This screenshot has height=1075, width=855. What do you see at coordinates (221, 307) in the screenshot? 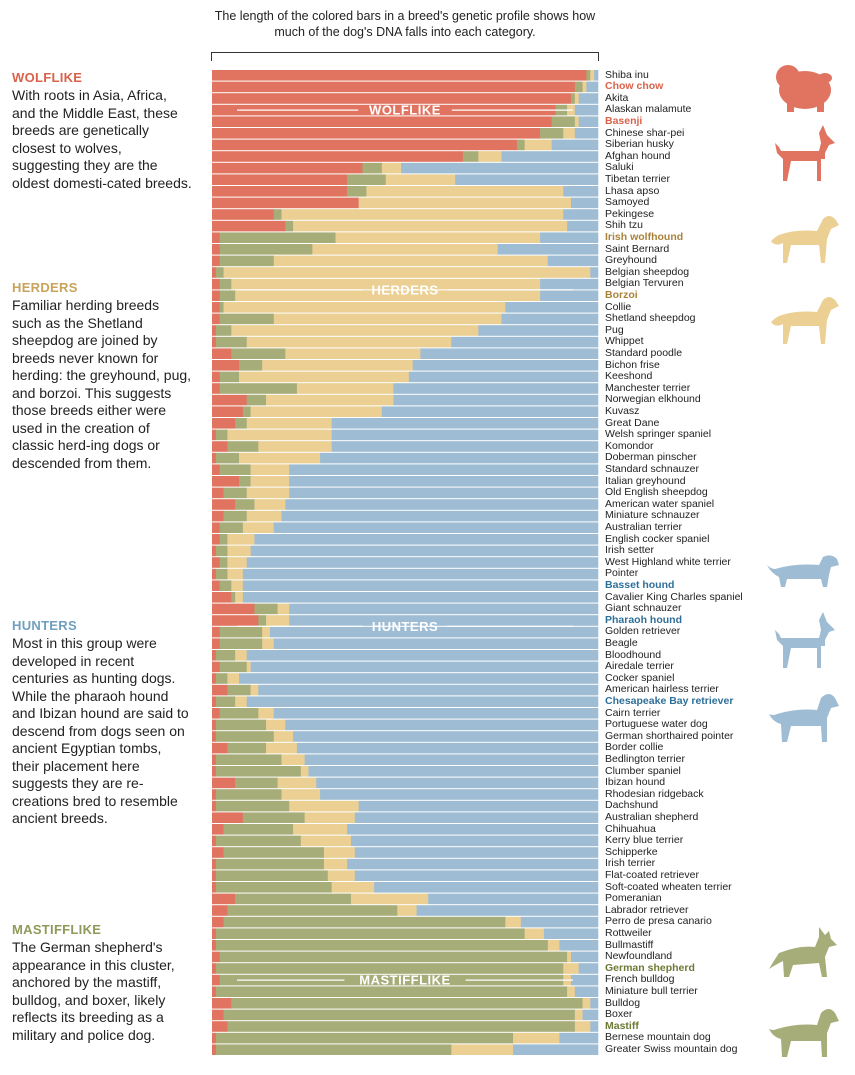
I see `bar-collie-mastifflike` at bounding box center [221, 307].